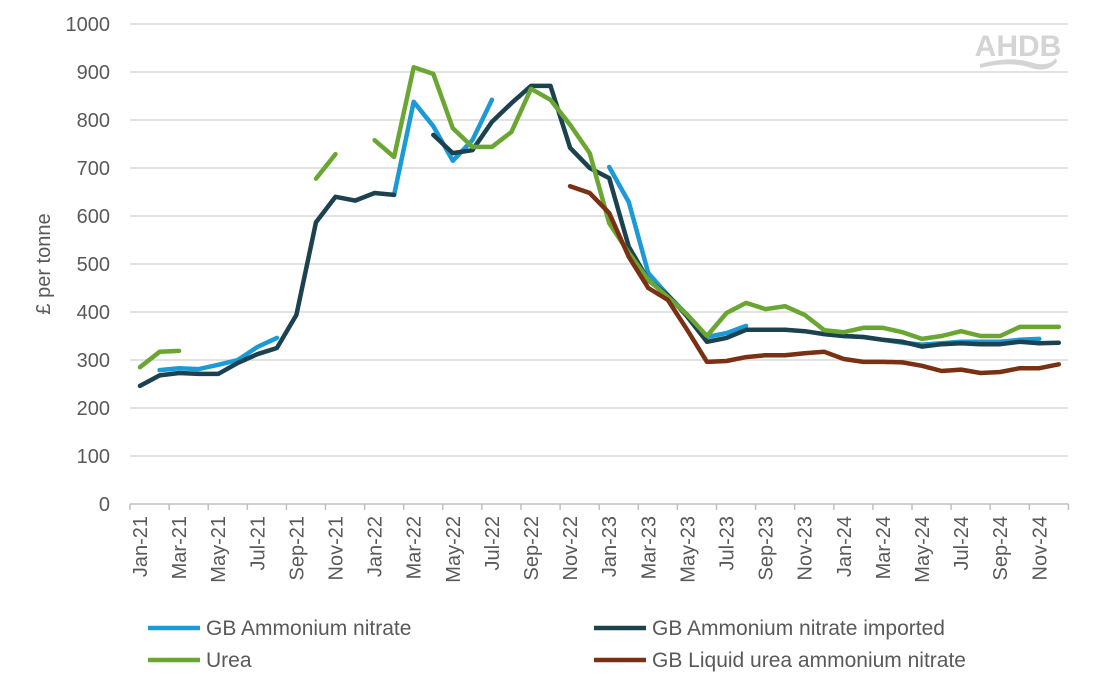 This screenshot has width=1096, height=694. I want to click on legend-item: GB Ammonium nitrate, so click(279, 628).